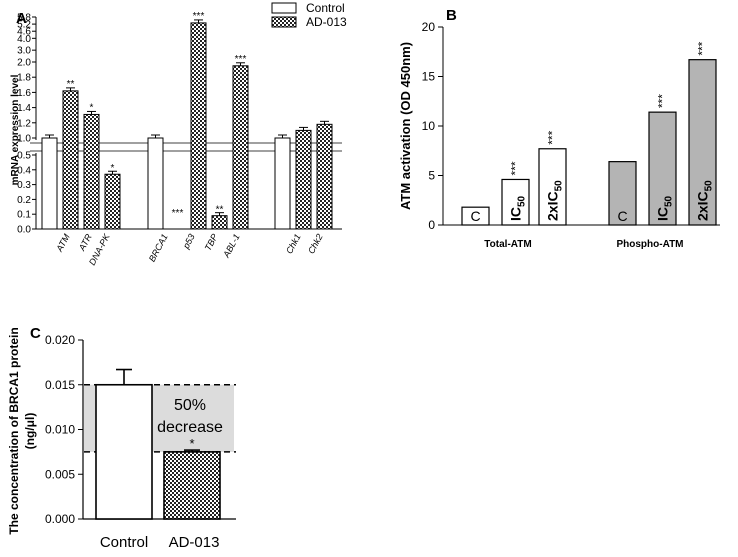 The height and width of the screenshot is (557, 738). Describe the element at coordinates (186, 147) in the screenshot. I see `axis-break-gap` at that location.